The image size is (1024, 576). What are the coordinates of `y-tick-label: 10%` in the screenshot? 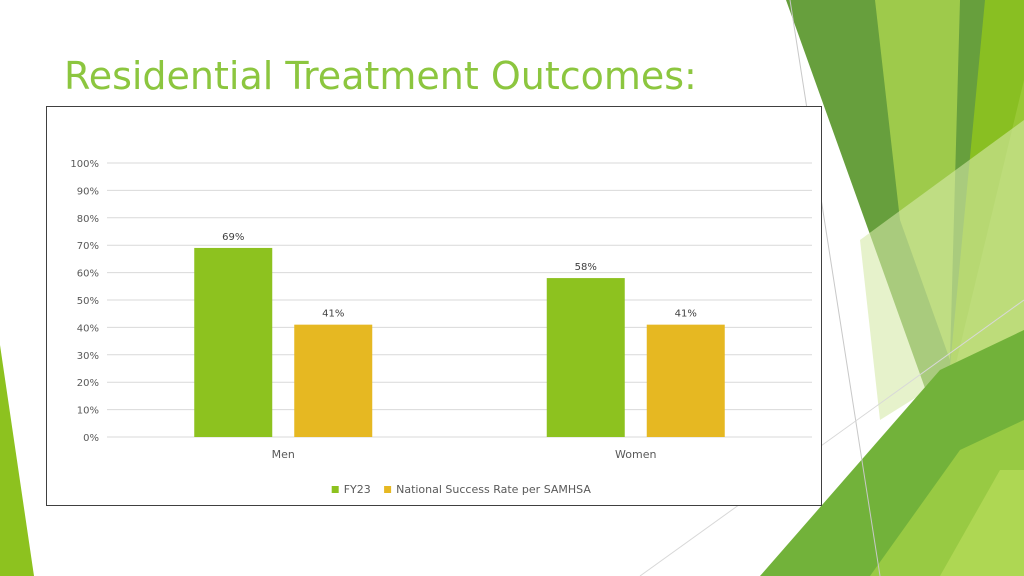 It's located at (88, 411).